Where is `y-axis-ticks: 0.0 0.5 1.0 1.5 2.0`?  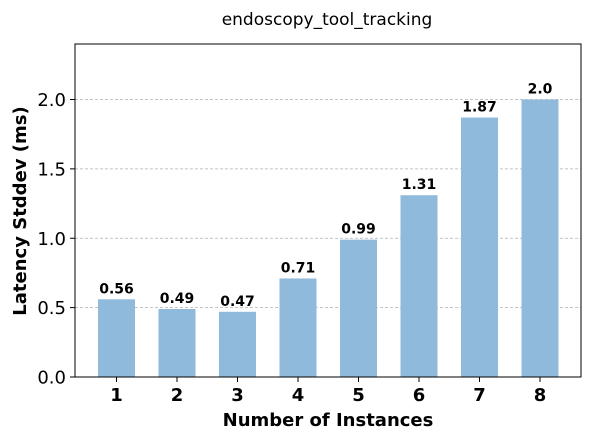
y-axis-ticks: 0.0 0.5 1.0 1.5 2.0 is located at coordinates (56, 239).